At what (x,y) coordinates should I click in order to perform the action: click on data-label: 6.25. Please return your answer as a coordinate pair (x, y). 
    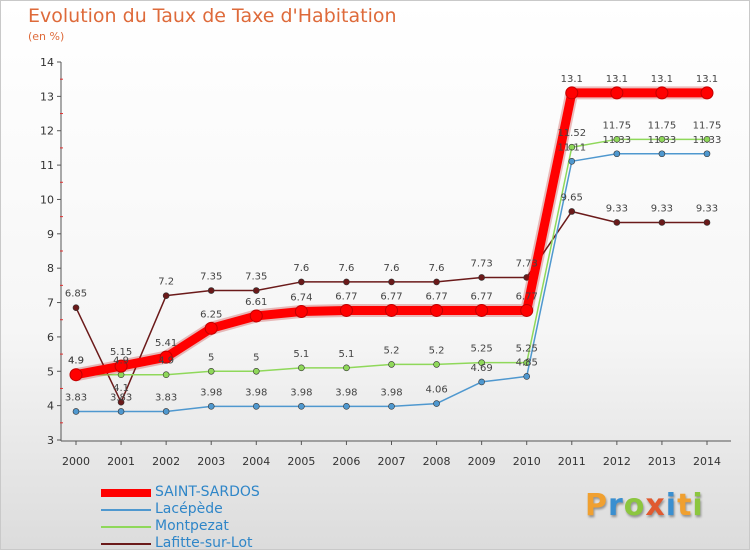
    Looking at the image, I should click on (211, 314).